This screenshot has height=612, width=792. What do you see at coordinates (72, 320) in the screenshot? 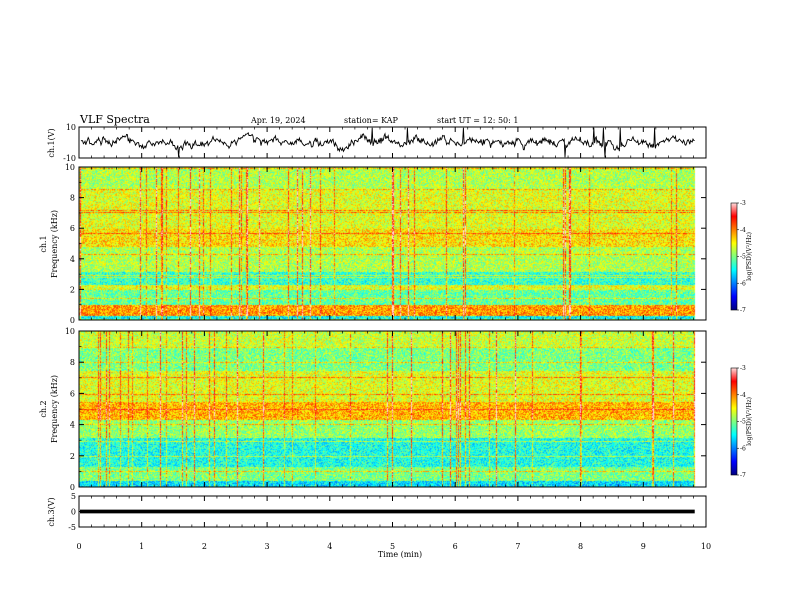
I see `ch1-spec-ytick-label: 0` at bounding box center [72, 320].